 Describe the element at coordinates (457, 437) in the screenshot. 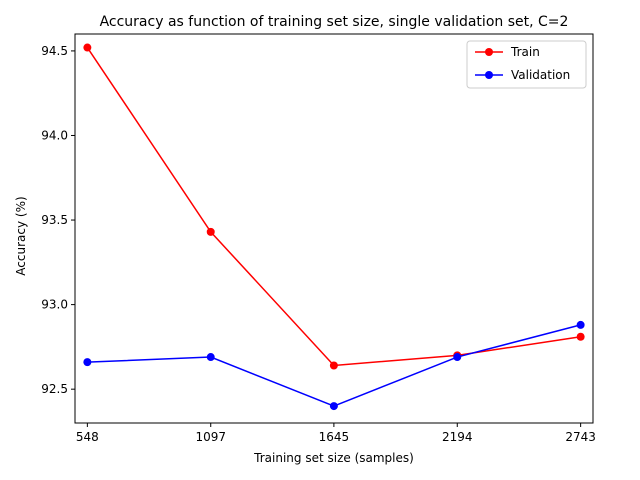

I see `x-tick-label: 2194` at that location.